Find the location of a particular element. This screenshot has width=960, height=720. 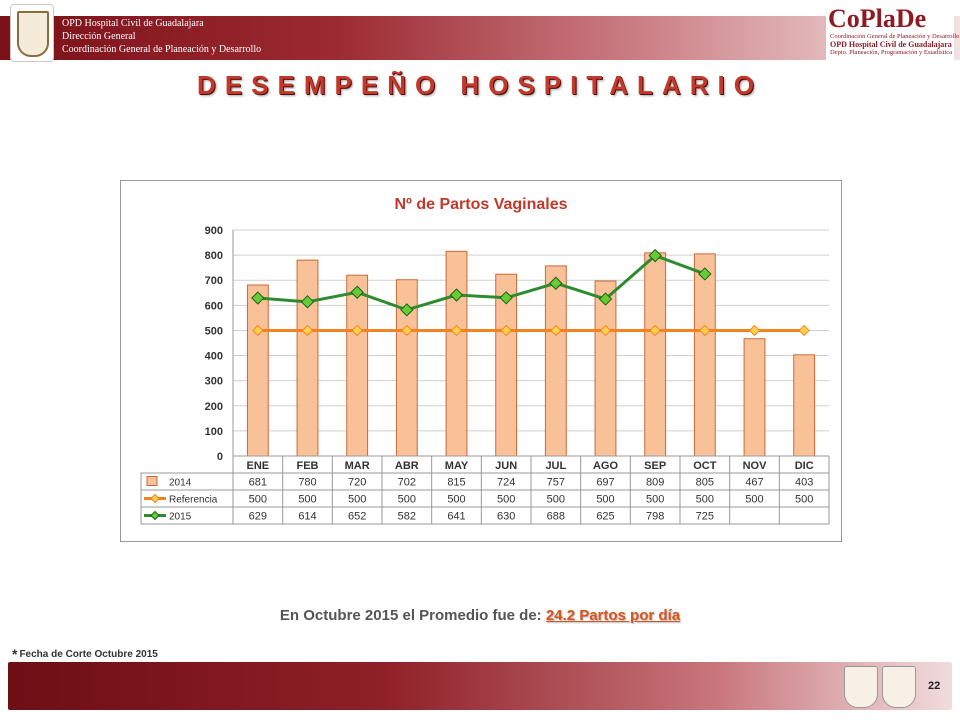

legend-swatch-2014 is located at coordinates (152, 481).